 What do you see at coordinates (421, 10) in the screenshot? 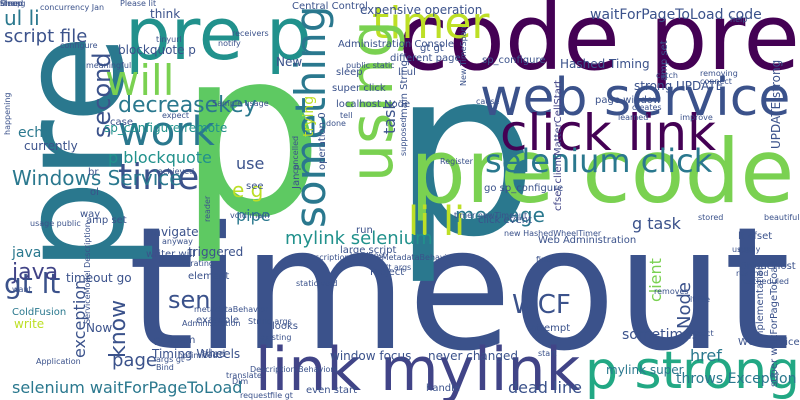
I see `cloud-word: expensive operation` at bounding box center [421, 10].